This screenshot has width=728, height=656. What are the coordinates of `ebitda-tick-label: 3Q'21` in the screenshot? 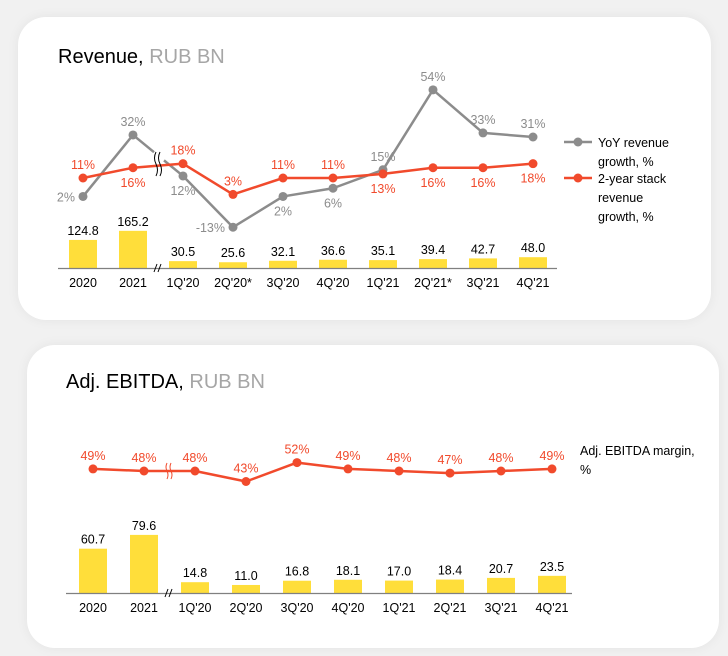 It's located at (501, 608).